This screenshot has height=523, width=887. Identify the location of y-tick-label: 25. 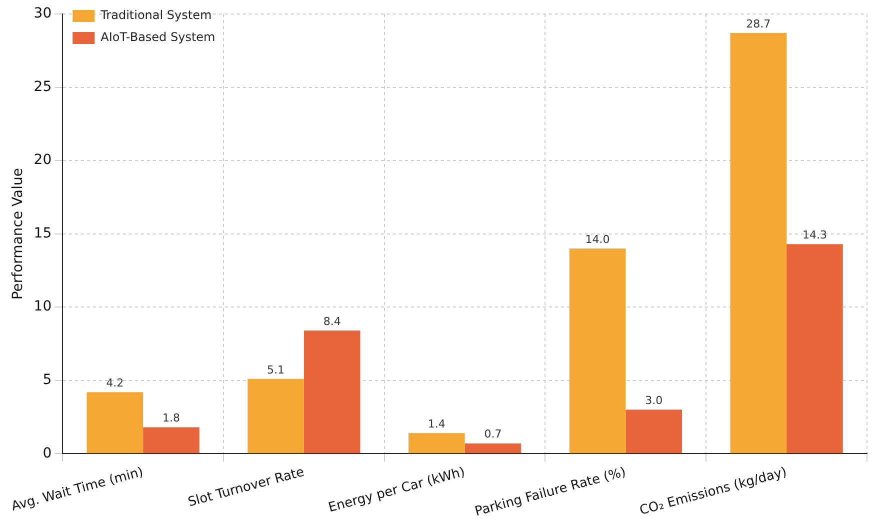
(43, 86).